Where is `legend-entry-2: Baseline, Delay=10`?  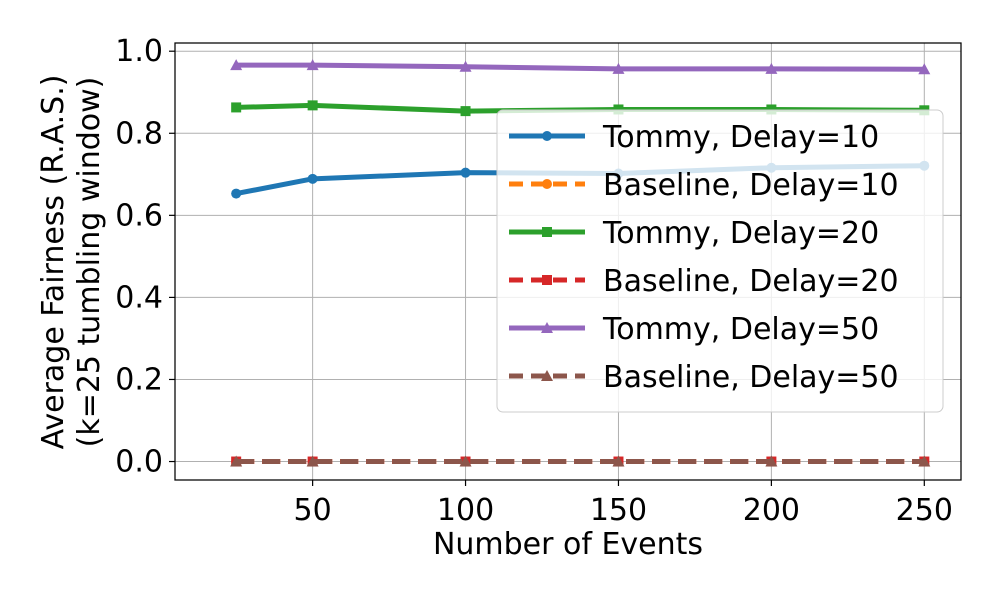
legend-entry-2: Baseline, Delay=10 is located at coordinates (704, 185).